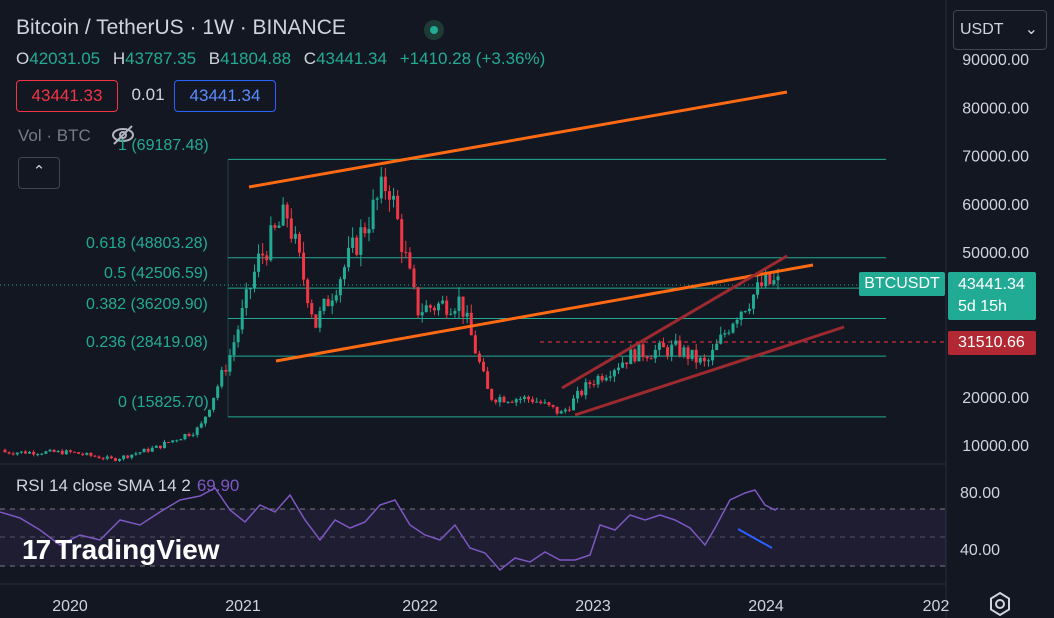  What do you see at coordinates (434, 30) in the screenshot?
I see `market-status-icon` at bounding box center [434, 30].